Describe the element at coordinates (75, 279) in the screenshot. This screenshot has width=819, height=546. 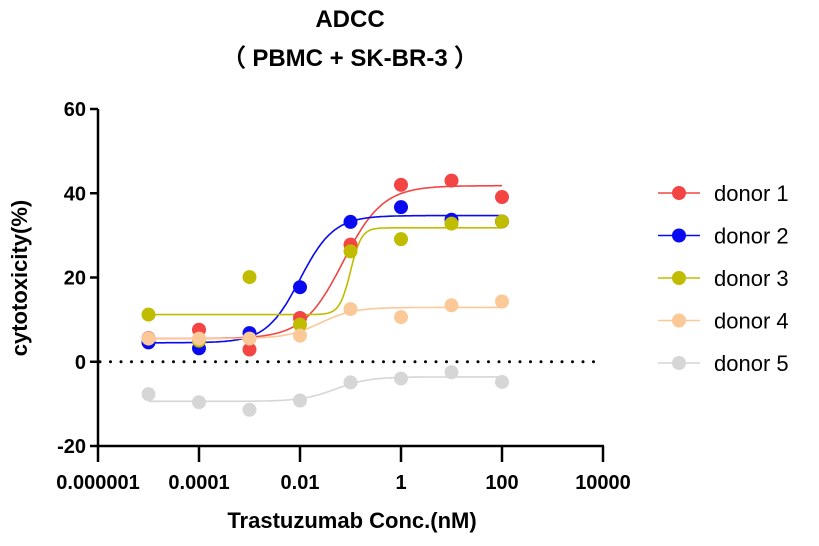
I see `y-tick-label: 20` at that location.